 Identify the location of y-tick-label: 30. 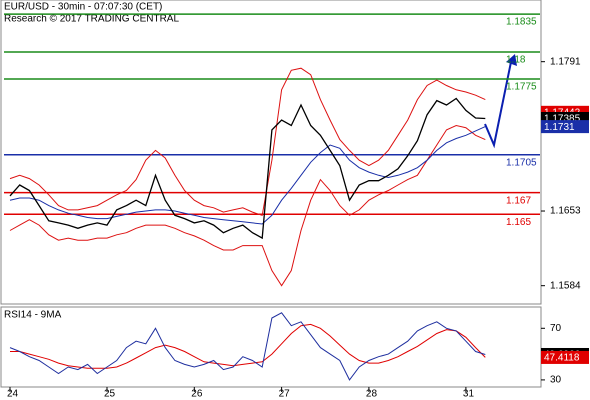
(556, 380).